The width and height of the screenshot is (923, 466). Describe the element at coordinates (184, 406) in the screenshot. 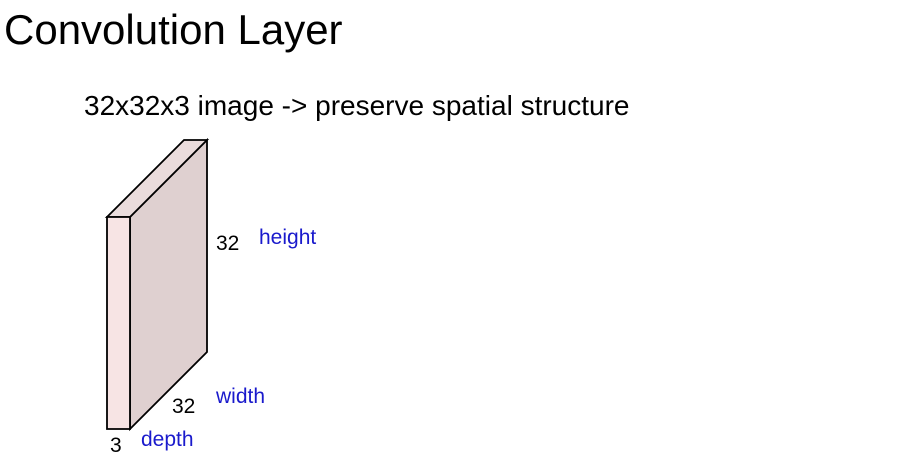

I see `width-value: 32` at that location.